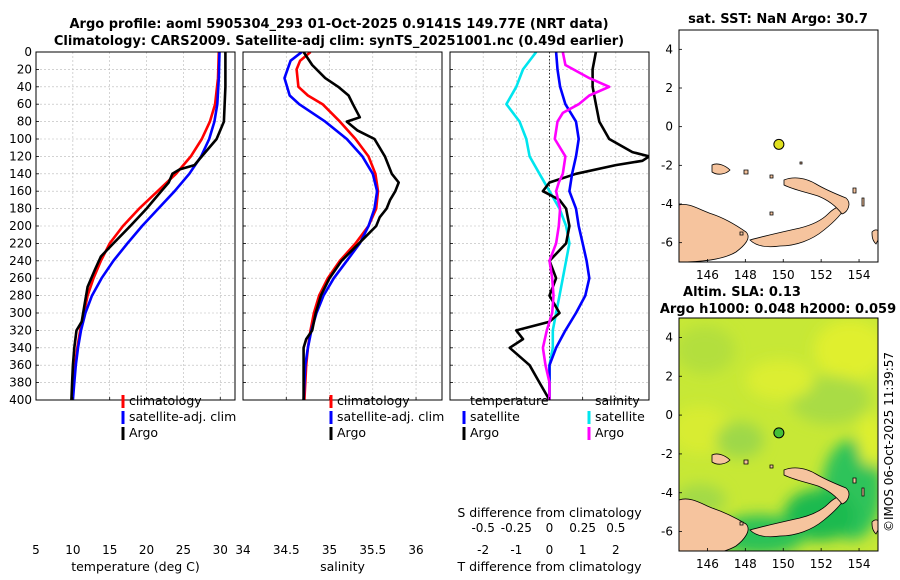 The image size is (900, 580). I want to click on salinity-diff-tick-label: 0.25, so click(582, 528).